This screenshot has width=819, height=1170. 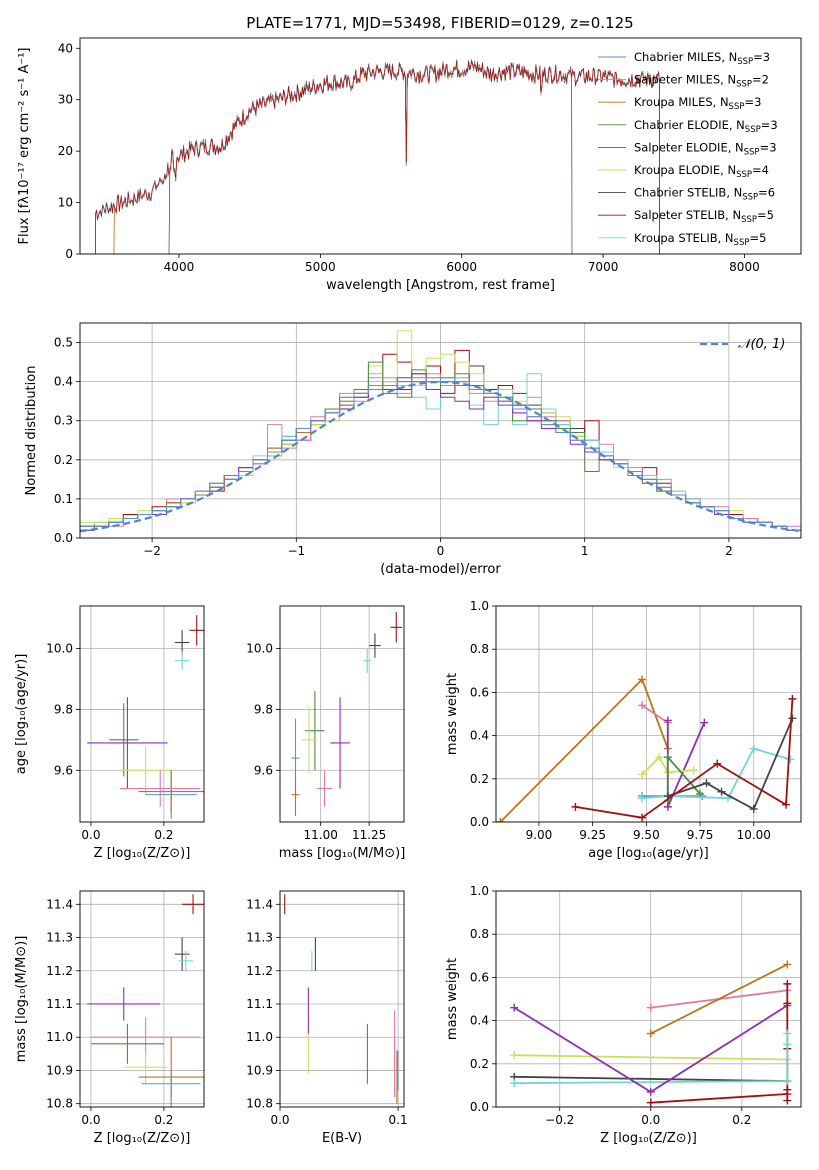 What do you see at coordinates (585, 551) in the screenshot?
I see `residuals-xtick-label: 1` at bounding box center [585, 551].